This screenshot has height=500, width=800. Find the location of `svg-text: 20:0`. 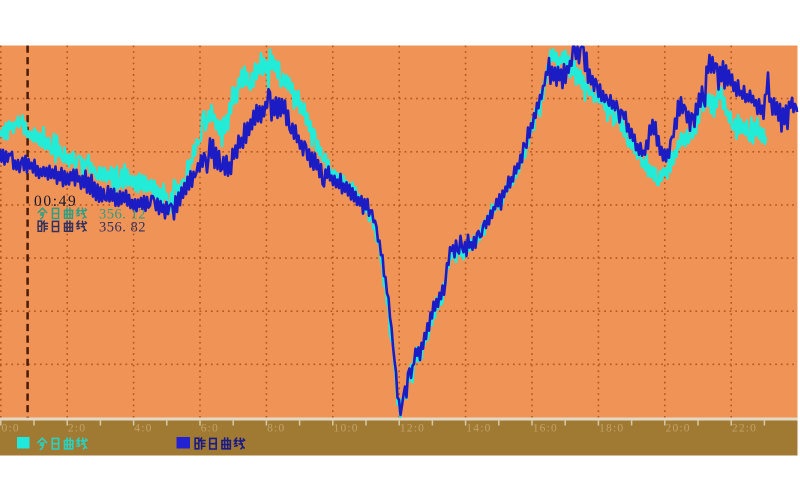

svg-text: 20:0 is located at coordinates (678, 429).